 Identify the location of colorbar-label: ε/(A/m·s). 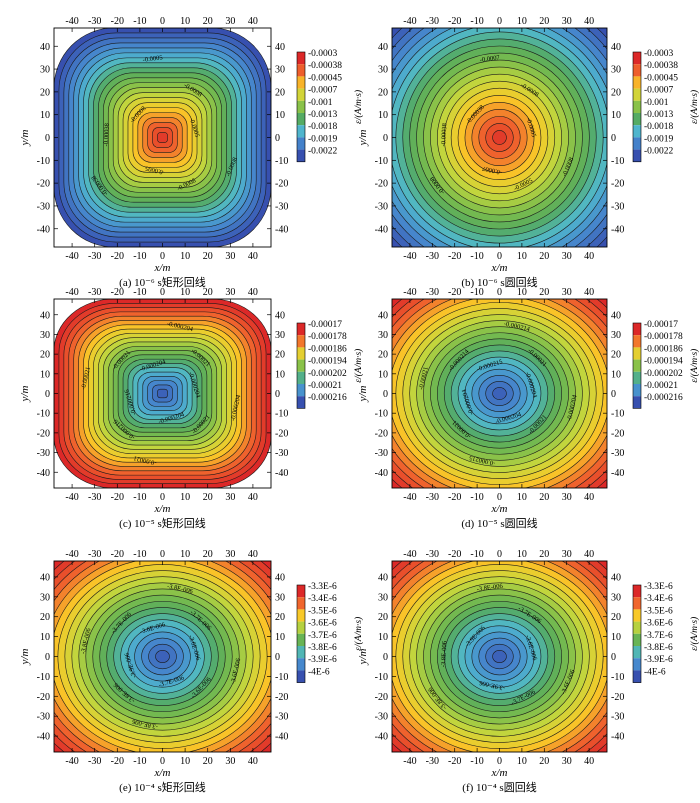
(694, 366).